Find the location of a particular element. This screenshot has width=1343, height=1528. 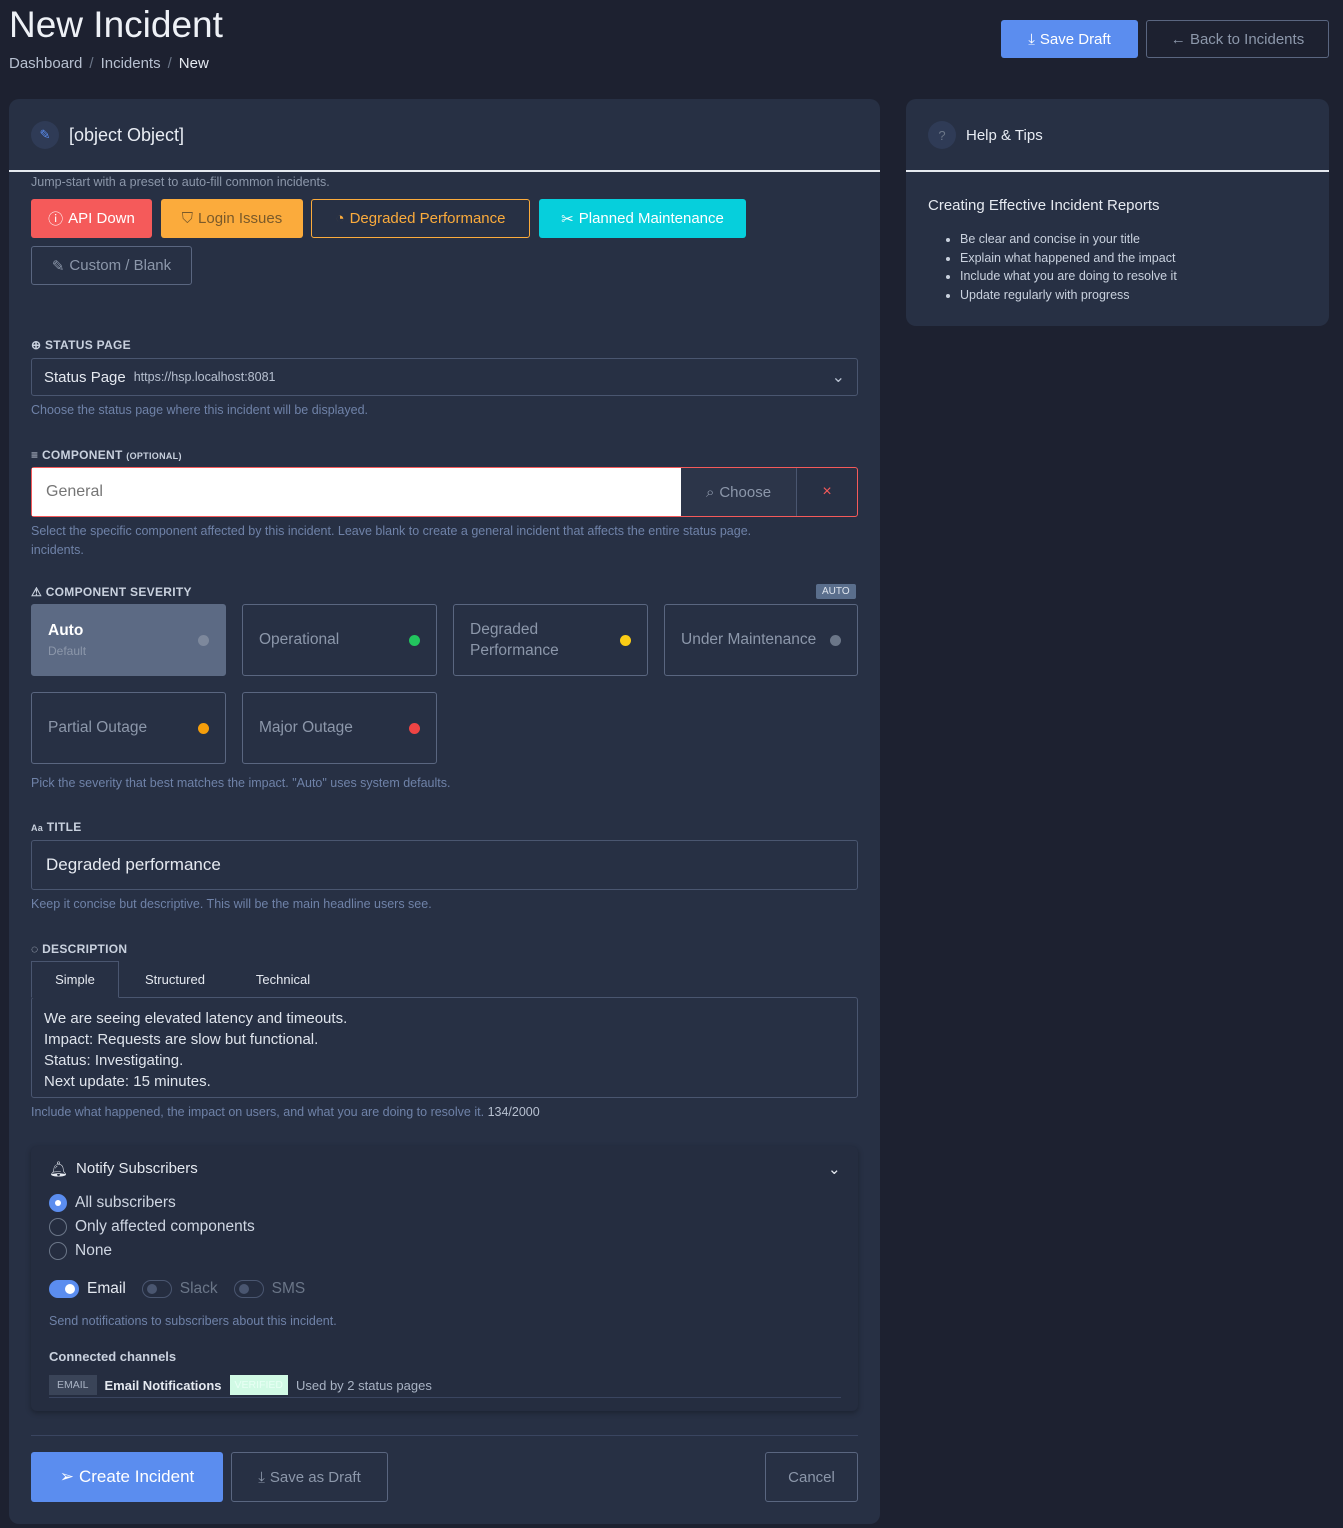

alert-icon: ⓘ is located at coordinates (56, 219).